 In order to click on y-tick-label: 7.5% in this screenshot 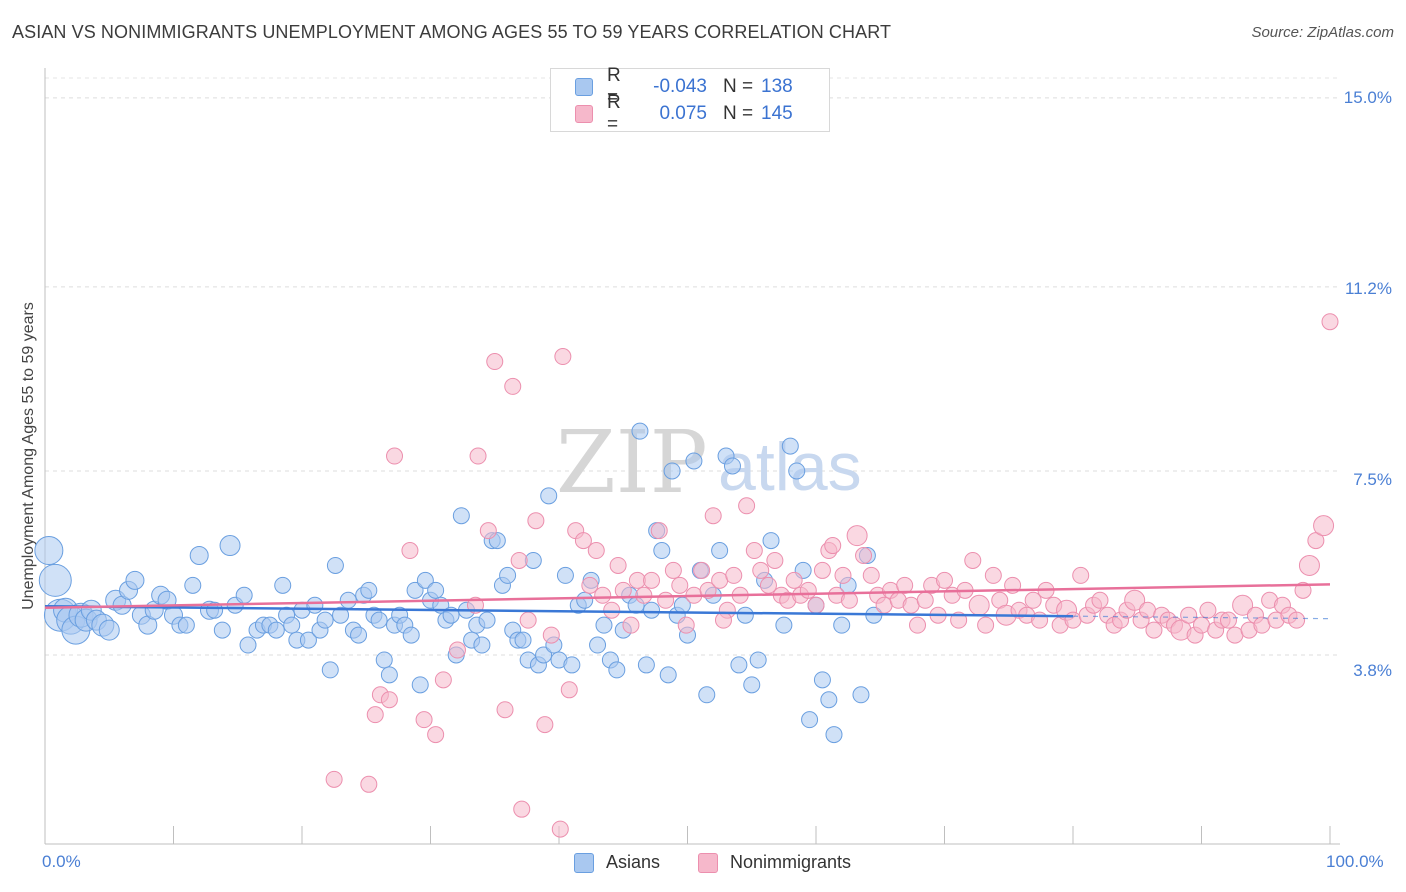, I will do `click(1372, 479)`.